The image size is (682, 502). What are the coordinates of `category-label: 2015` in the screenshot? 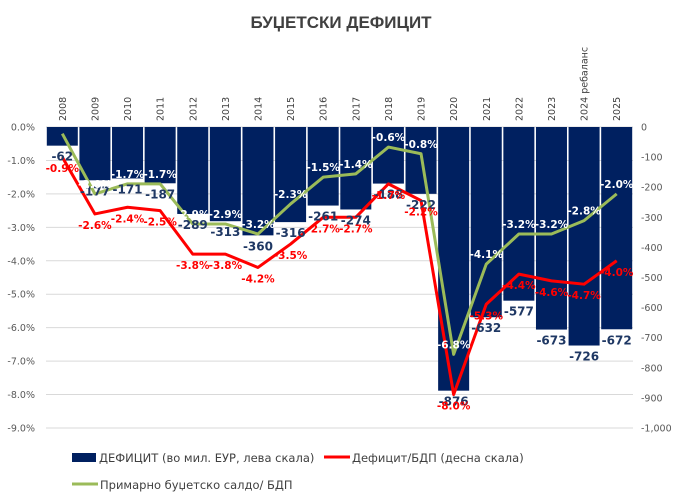 It's located at (291, 109).